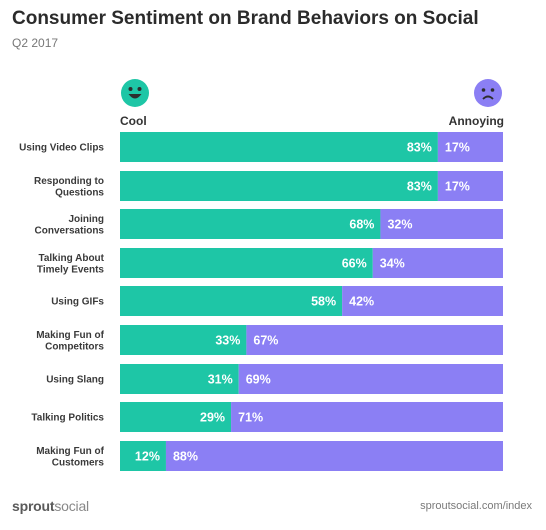 The height and width of the screenshot is (530, 546). I want to click on value-label-cool: 31%, so click(220, 380).